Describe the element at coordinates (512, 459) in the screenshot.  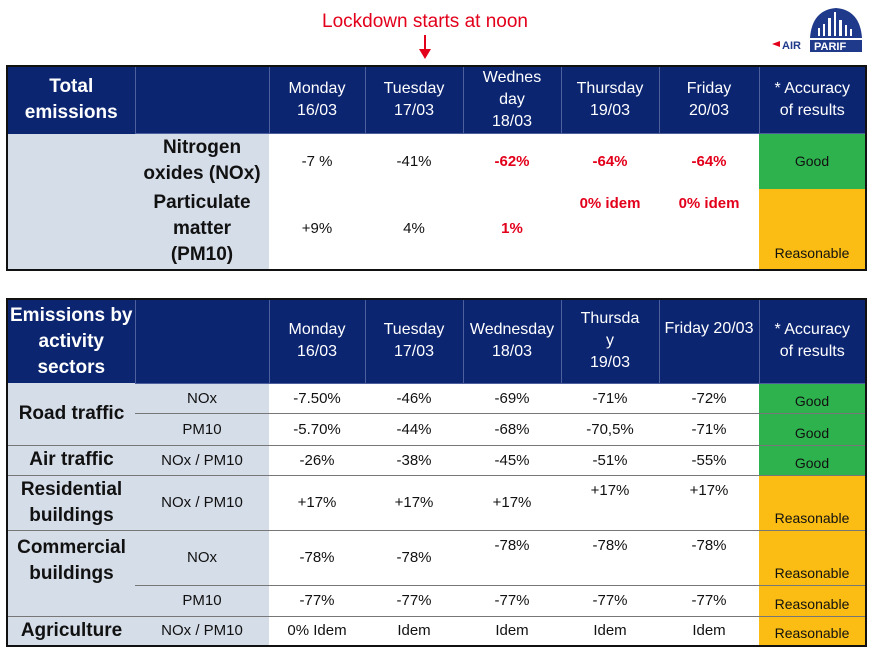
I see `value-cell: -45%` at that location.